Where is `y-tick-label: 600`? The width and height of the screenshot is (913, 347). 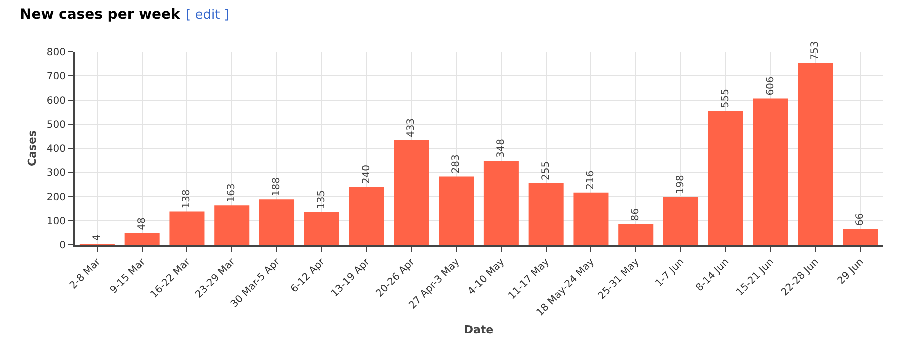 y-tick-label: 600 is located at coordinates (56, 101).